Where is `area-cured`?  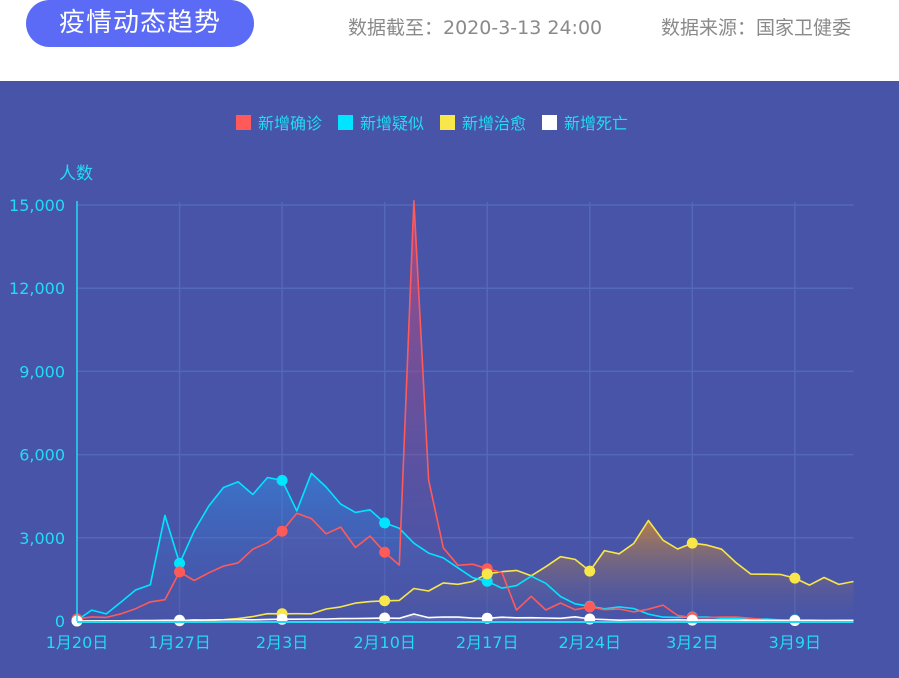
area-cured is located at coordinates (465, 570).